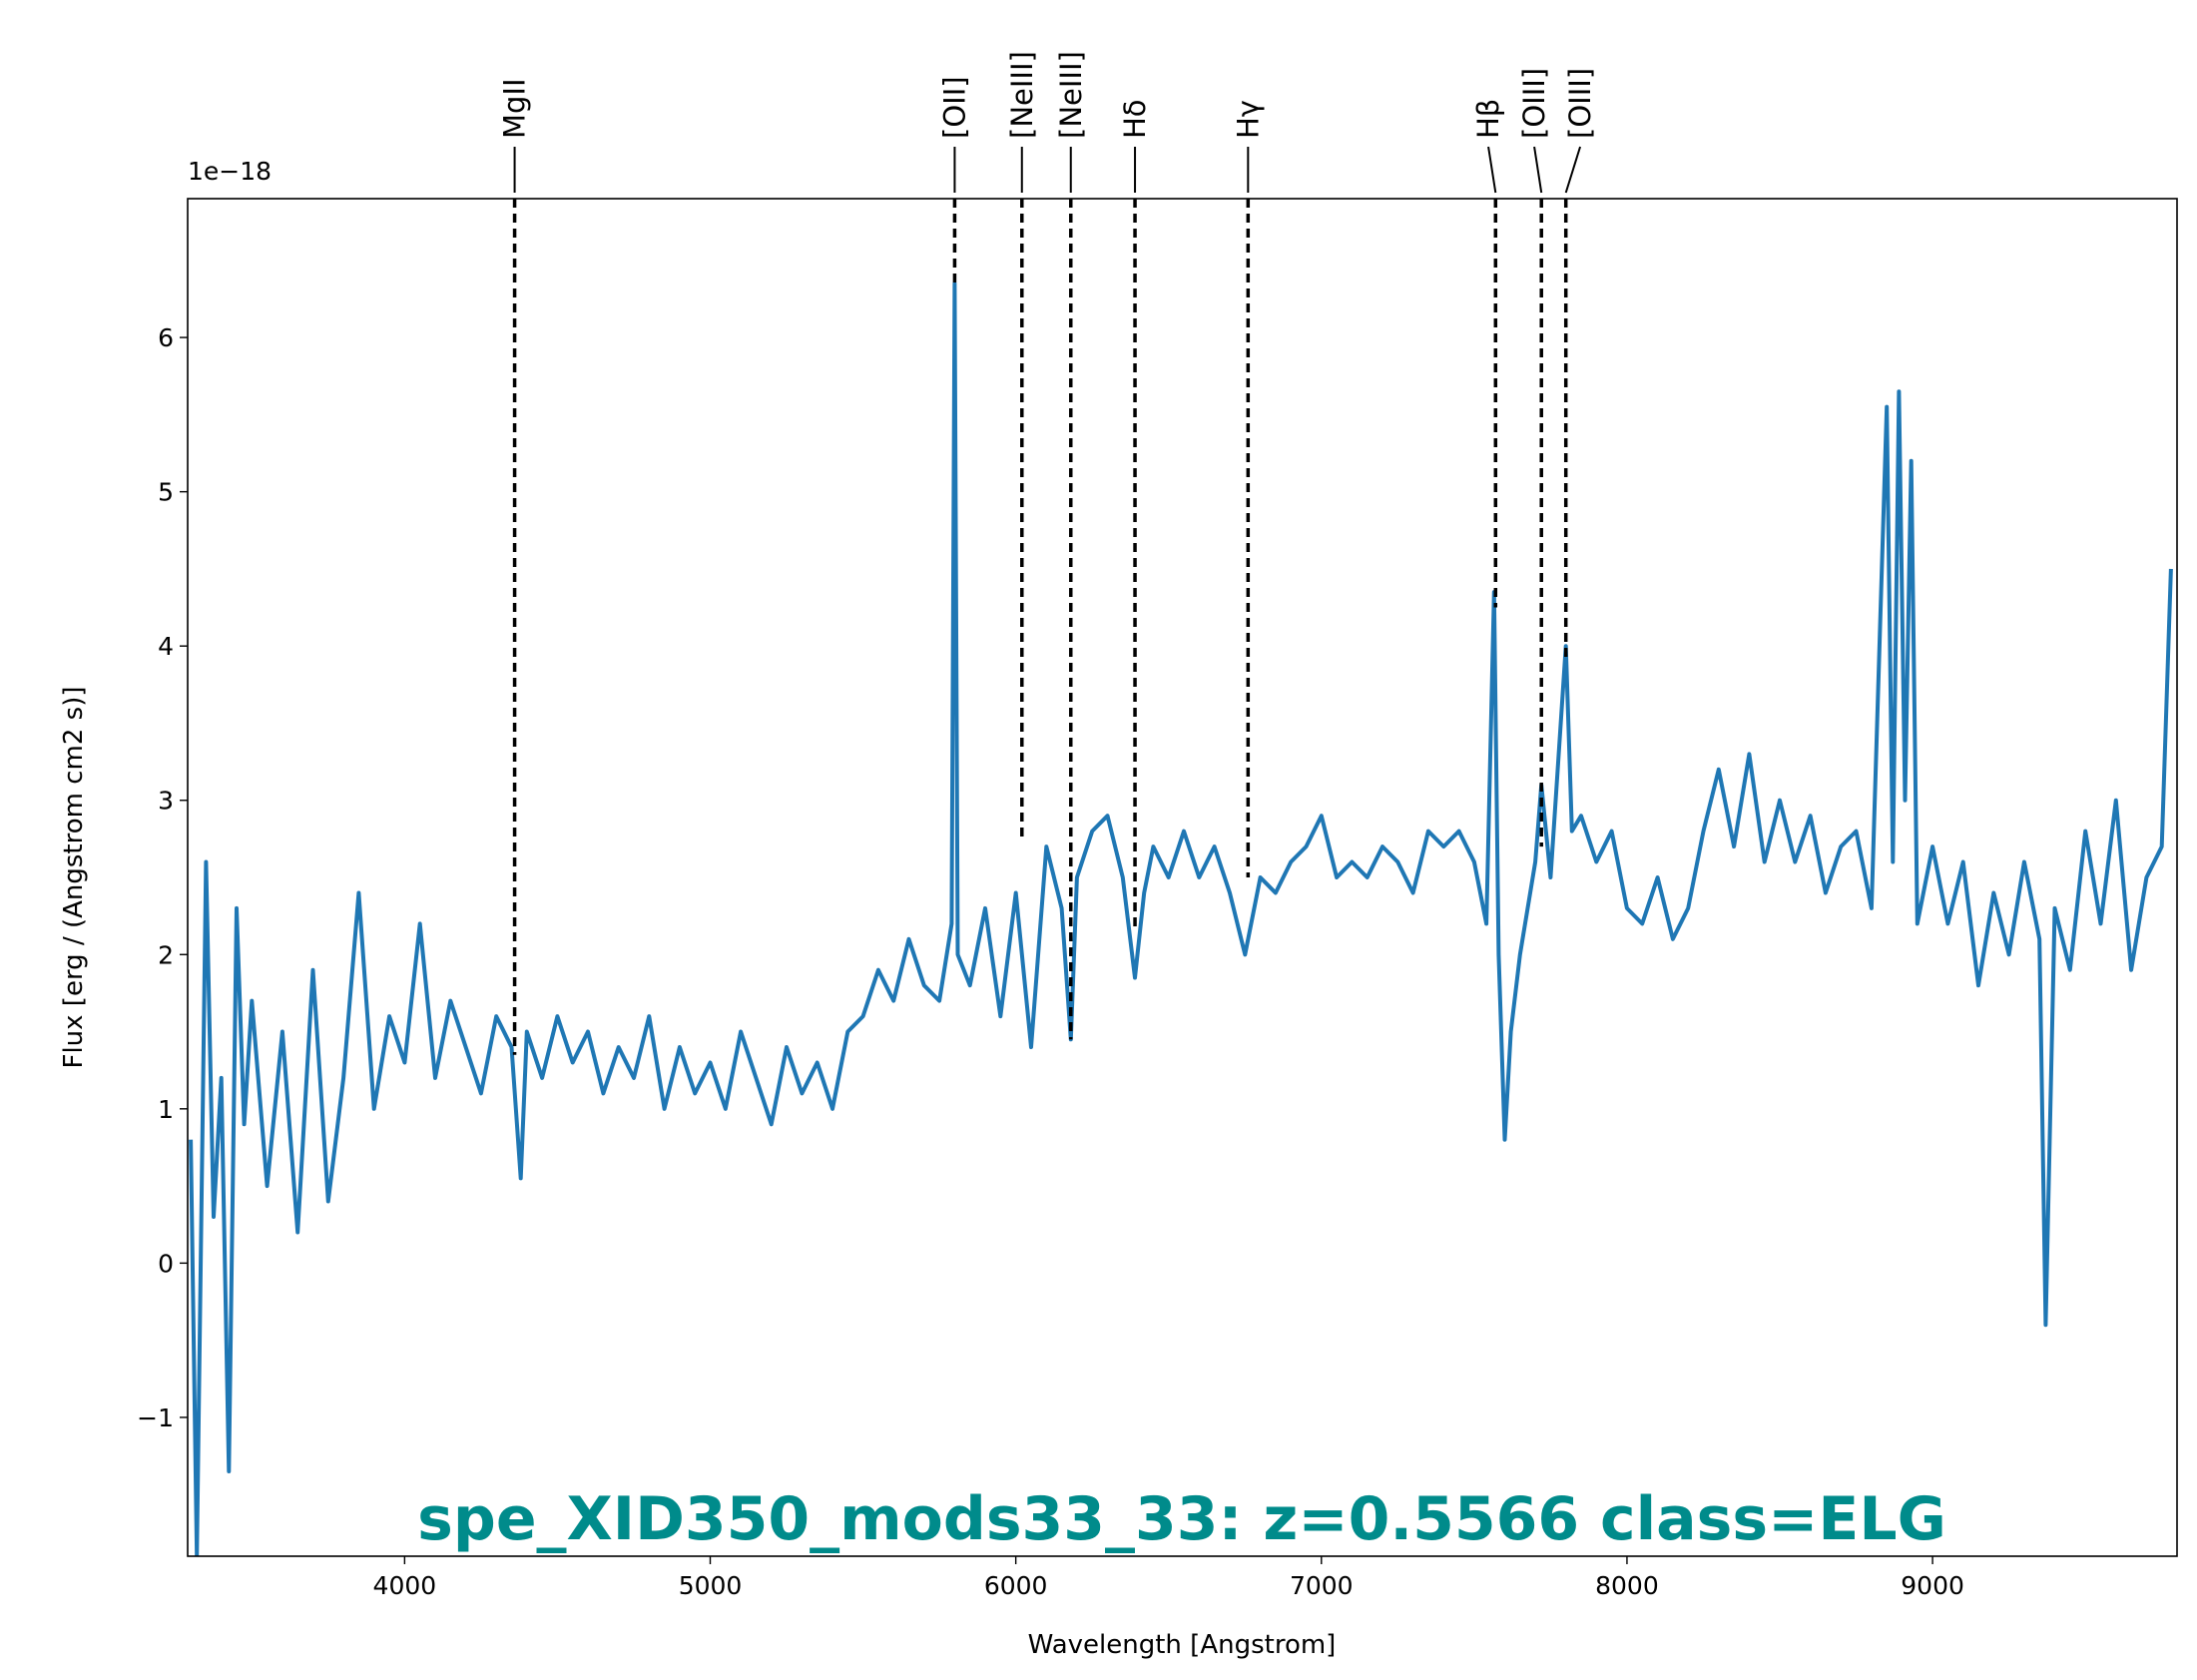 This screenshot has width=2197, height=1680. I want to click on chart-title: spe_XID350_mods33_33: z=0.5566 class=ELG, so click(1181, 1519).